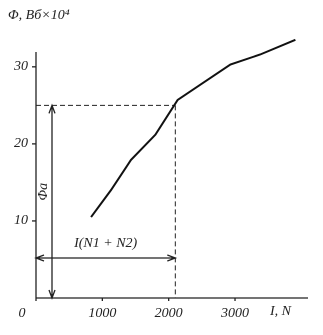 This screenshot has width=323, height=335. Describe the element at coordinates (169, 313) in the screenshot. I see `x-tick-label: 2000` at that location.